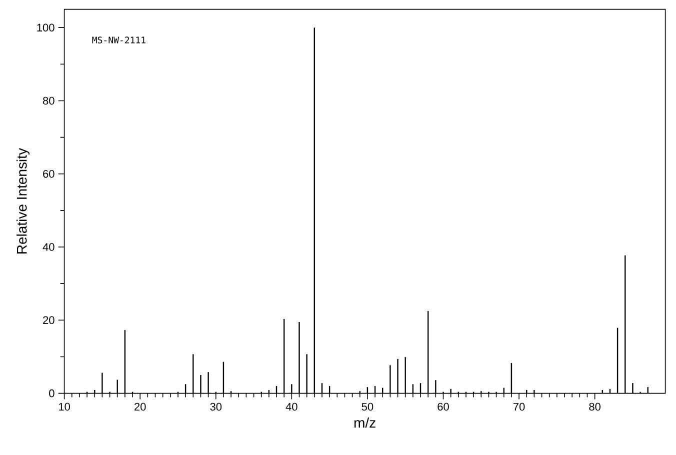 Image resolution: width=676 pixels, height=455 pixels. I want to click on x-tick-label: 50, so click(368, 406).